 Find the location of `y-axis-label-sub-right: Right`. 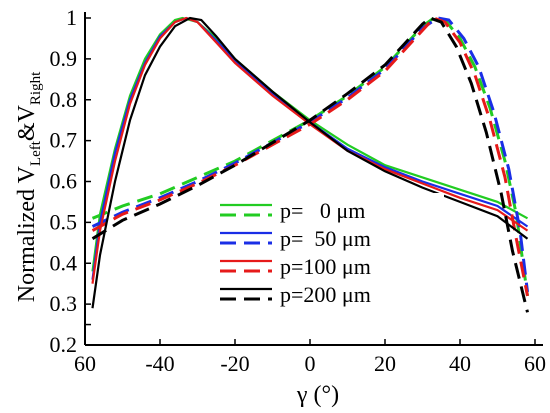

y-axis-label-sub-right: Right is located at coordinates (36, 88).